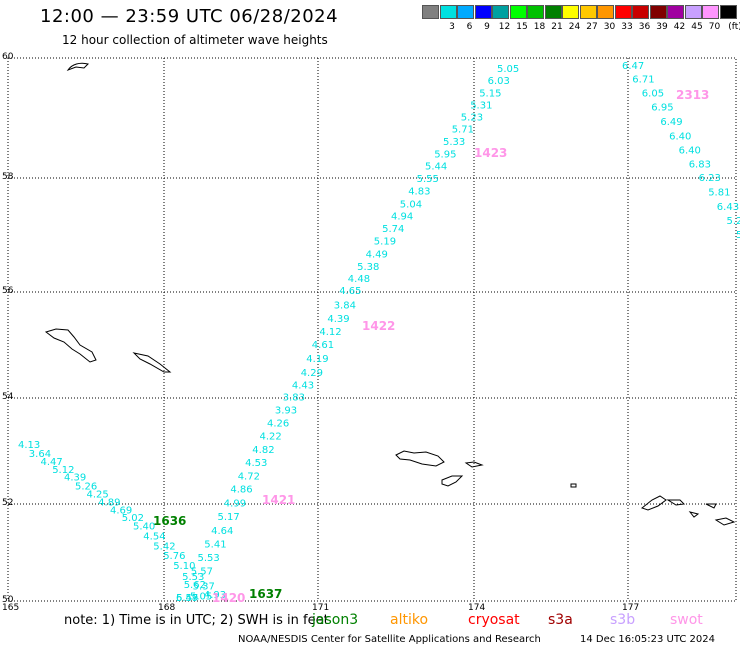 This screenshot has width=740, height=650. I want to click on swh-value-label: 3.84, so click(345, 305).